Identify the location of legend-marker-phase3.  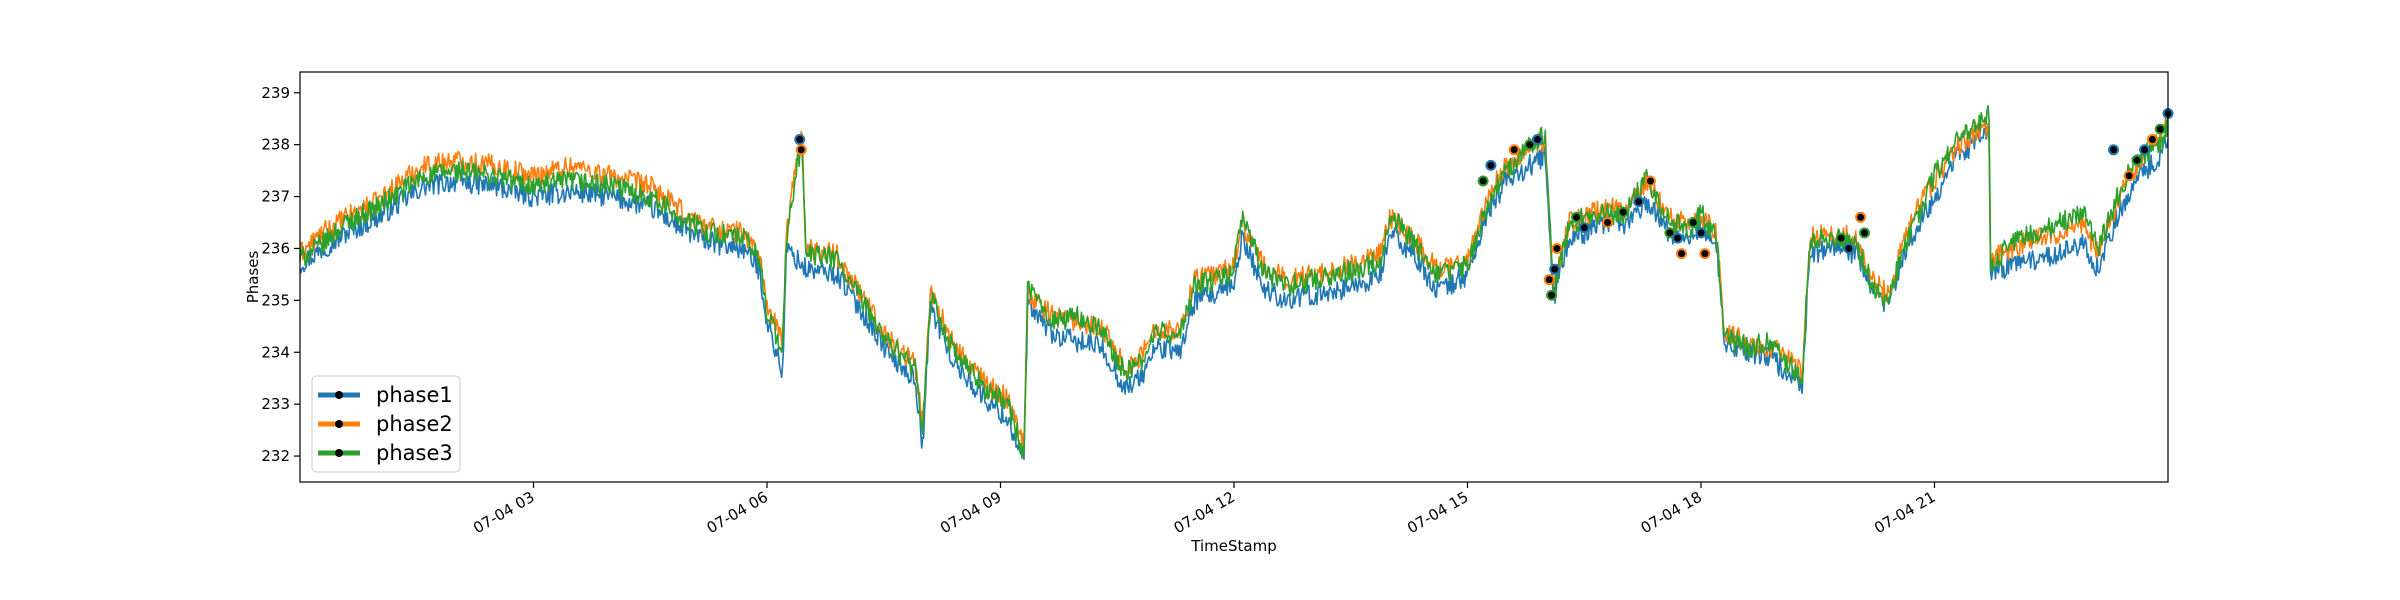
(339, 453).